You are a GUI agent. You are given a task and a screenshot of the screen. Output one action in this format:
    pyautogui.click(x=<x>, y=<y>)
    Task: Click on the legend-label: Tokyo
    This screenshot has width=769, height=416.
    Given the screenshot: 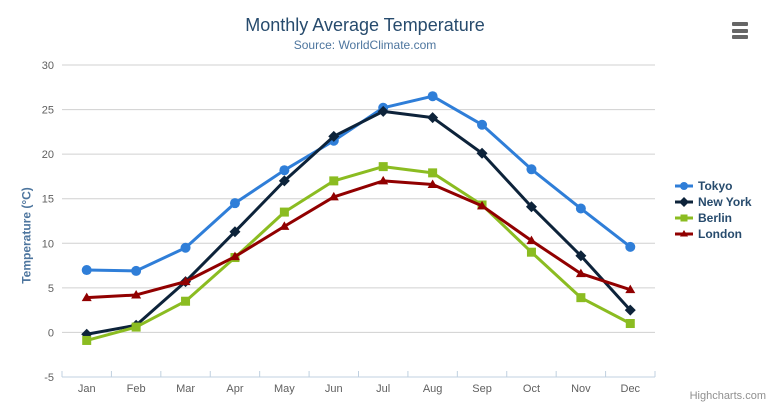 What is the action you would take?
    pyautogui.click(x=715, y=186)
    